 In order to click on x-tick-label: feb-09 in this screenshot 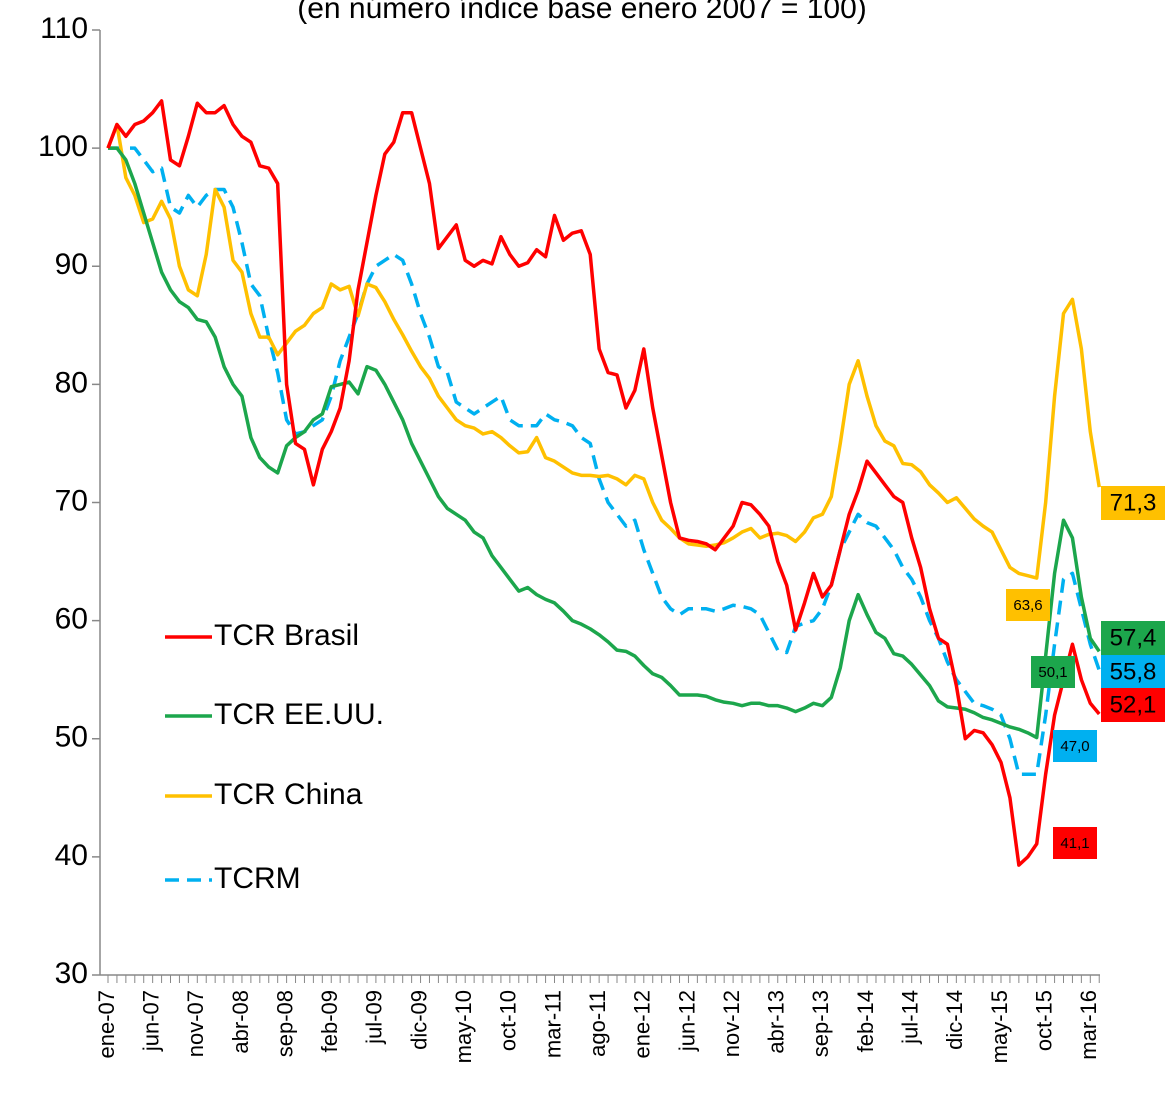, I will do `click(329, 1021)`.